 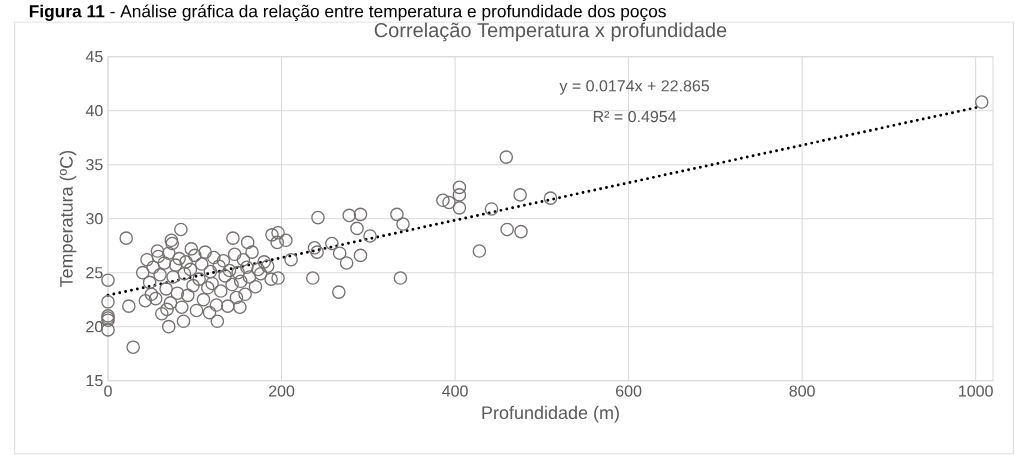 I want to click on x-tick-label: 800, so click(x=802, y=391).